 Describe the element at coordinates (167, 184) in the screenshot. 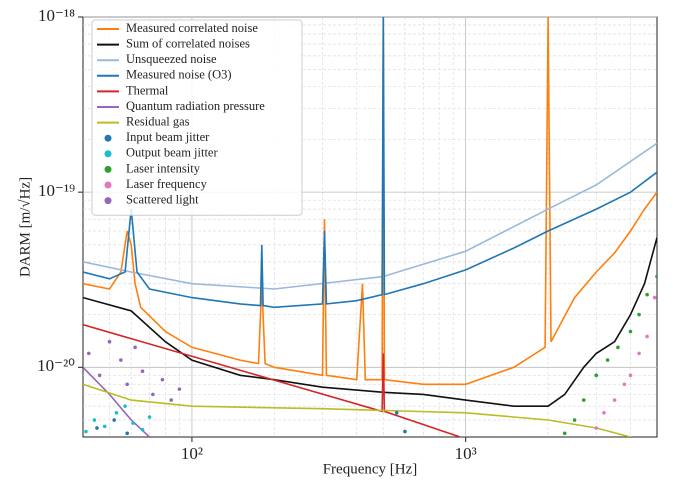

I see `legend-label: Laser frequency` at that location.